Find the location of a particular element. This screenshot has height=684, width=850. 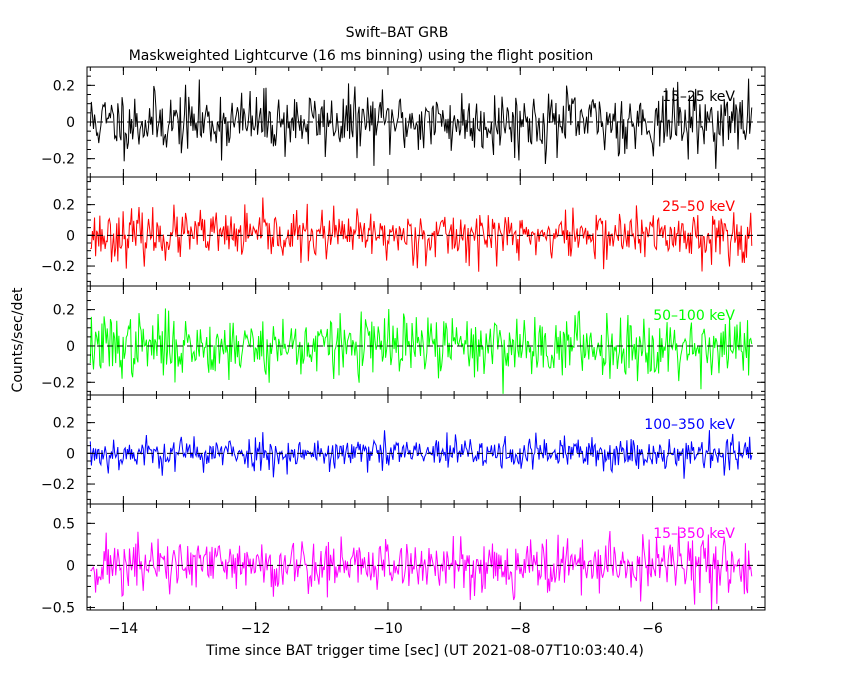

panel-1: −0.2 0 0.2 15–25 keV is located at coordinates (403, 122).